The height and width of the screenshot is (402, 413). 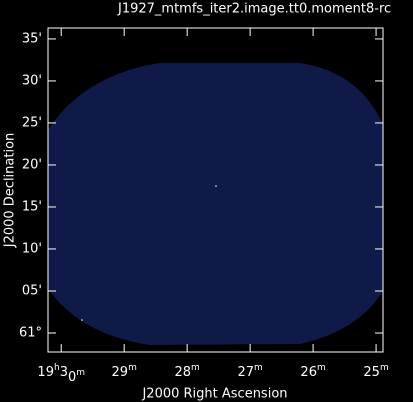 What do you see at coordinates (312, 371) in the screenshot?
I see `x-tick-label: 26m` at bounding box center [312, 371].